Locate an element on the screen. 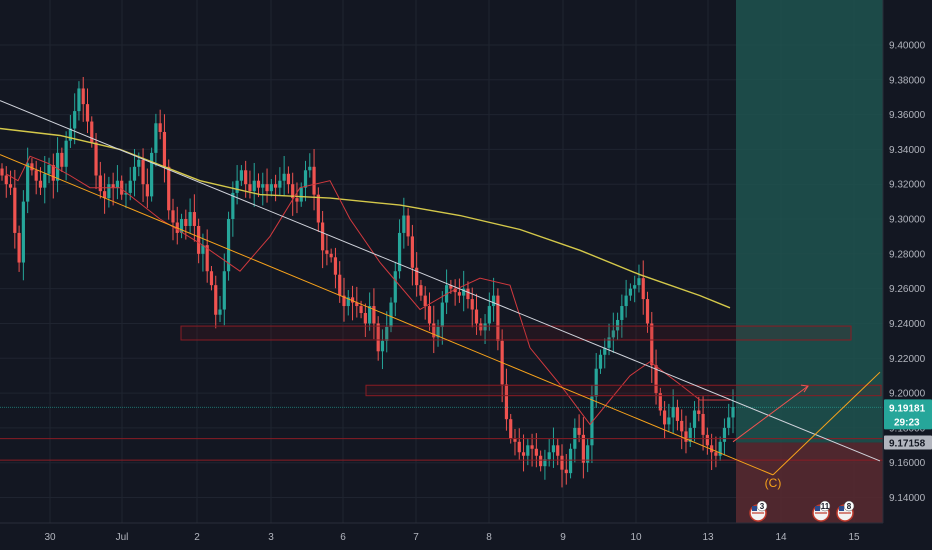  time-scale: 30 Jul 2 3 6 7 8 9 10 13 14 15 is located at coordinates (466, 536).